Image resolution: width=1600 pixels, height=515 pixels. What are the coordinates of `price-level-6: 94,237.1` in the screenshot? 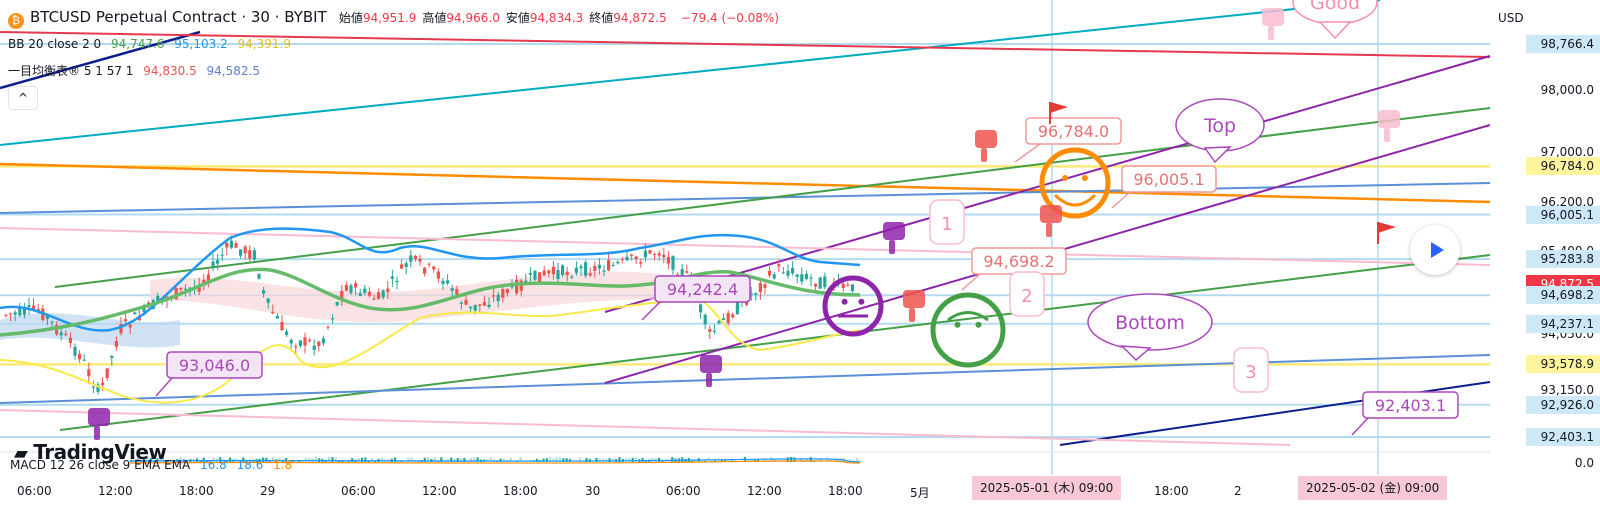 It's located at (1563, 323).